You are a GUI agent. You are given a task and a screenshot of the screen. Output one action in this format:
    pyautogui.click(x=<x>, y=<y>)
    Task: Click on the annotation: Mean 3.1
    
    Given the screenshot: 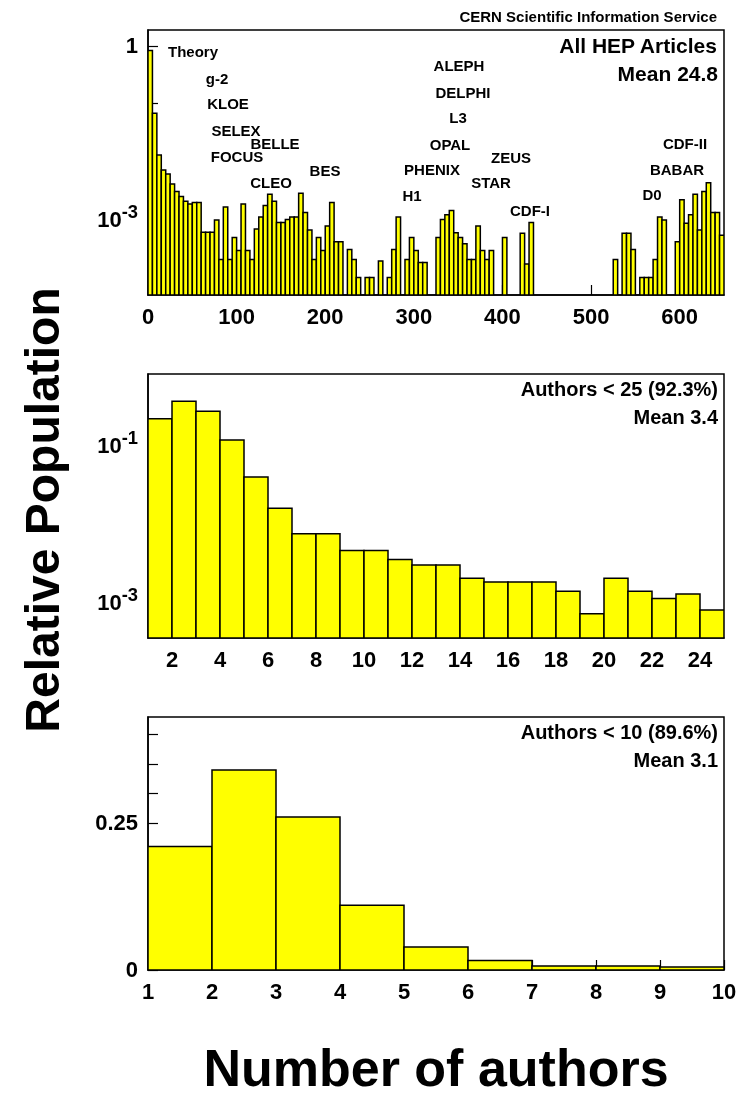 What is the action you would take?
    pyautogui.click(x=675, y=760)
    